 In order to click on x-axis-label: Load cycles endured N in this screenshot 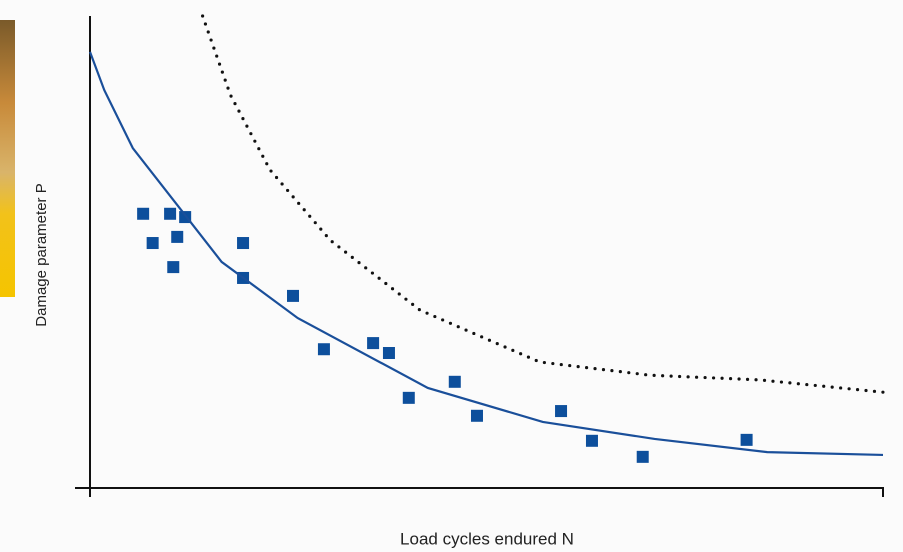, I will do `click(487, 538)`.